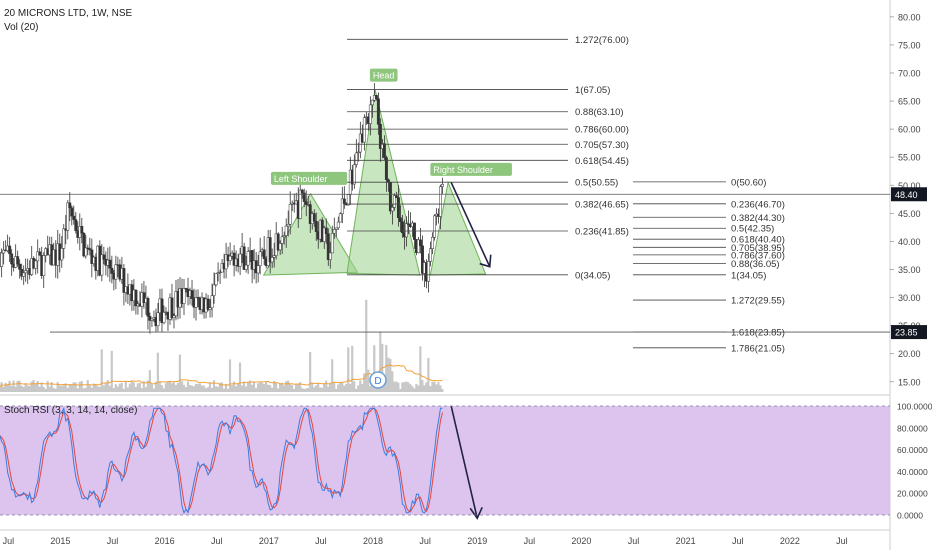  I want to click on projection-arrows, so click(471, 351).